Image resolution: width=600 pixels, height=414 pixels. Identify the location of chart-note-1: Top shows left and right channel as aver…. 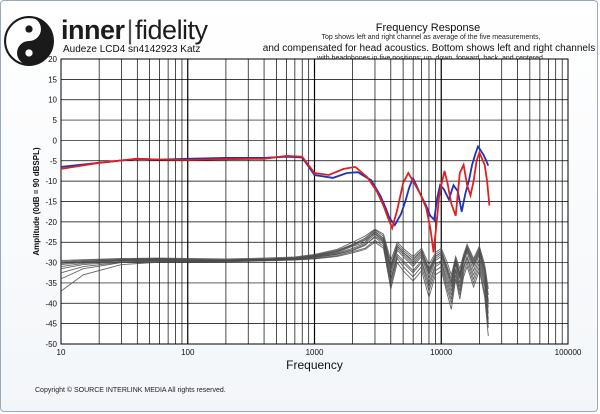
(431, 37).